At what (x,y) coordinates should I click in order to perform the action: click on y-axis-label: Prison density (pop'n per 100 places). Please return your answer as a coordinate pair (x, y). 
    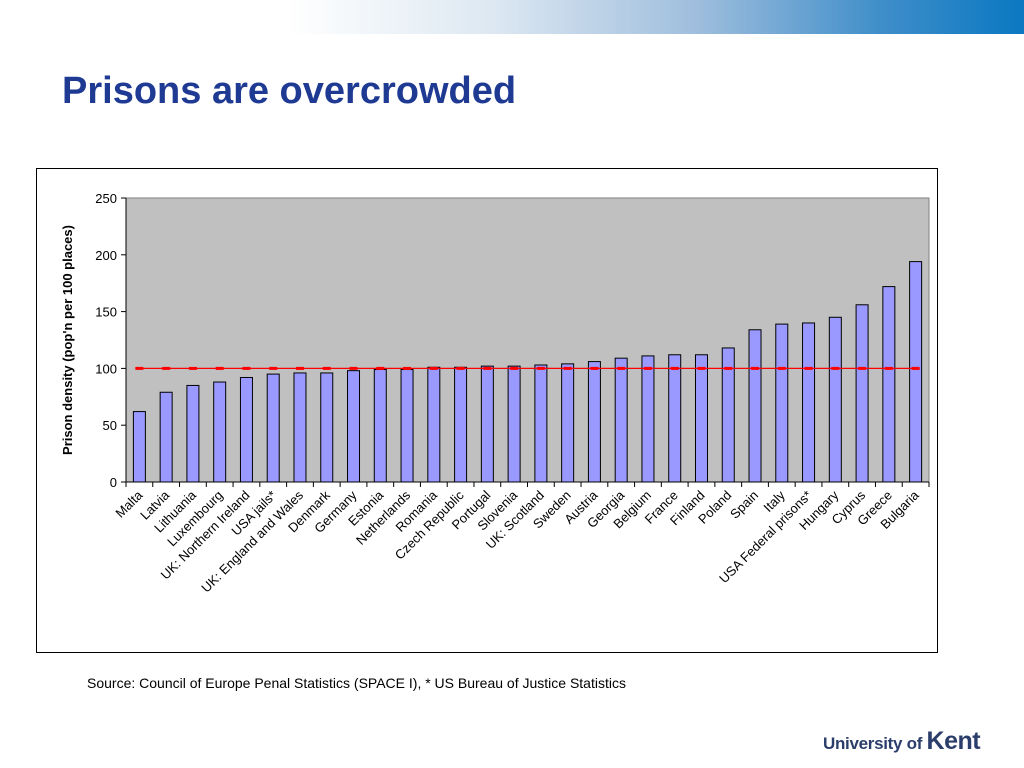
    Looking at the image, I should click on (67, 340).